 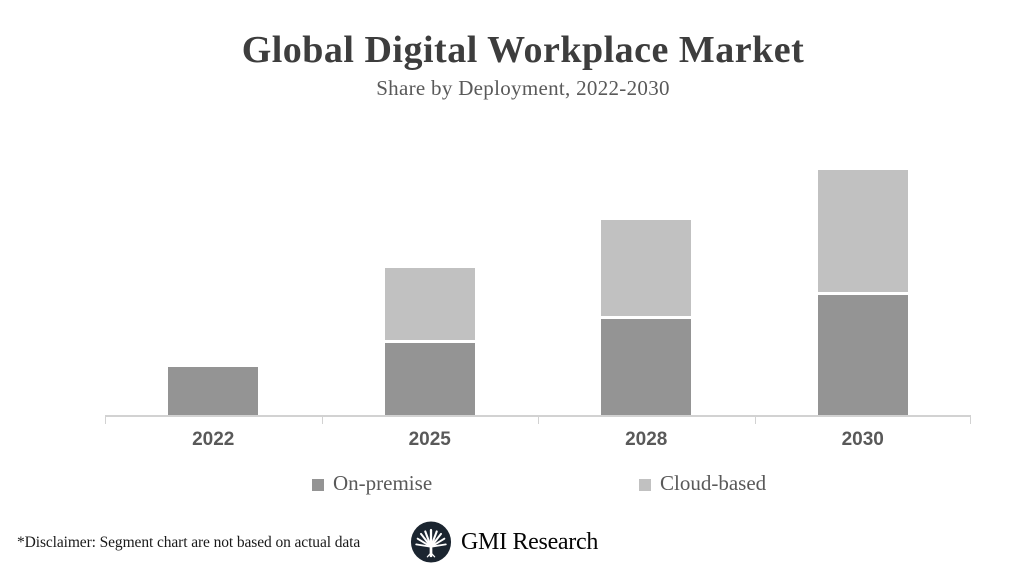 What do you see at coordinates (646, 268) in the screenshot?
I see `segment-cloud-based-2028` at bounding box center [646, 268].